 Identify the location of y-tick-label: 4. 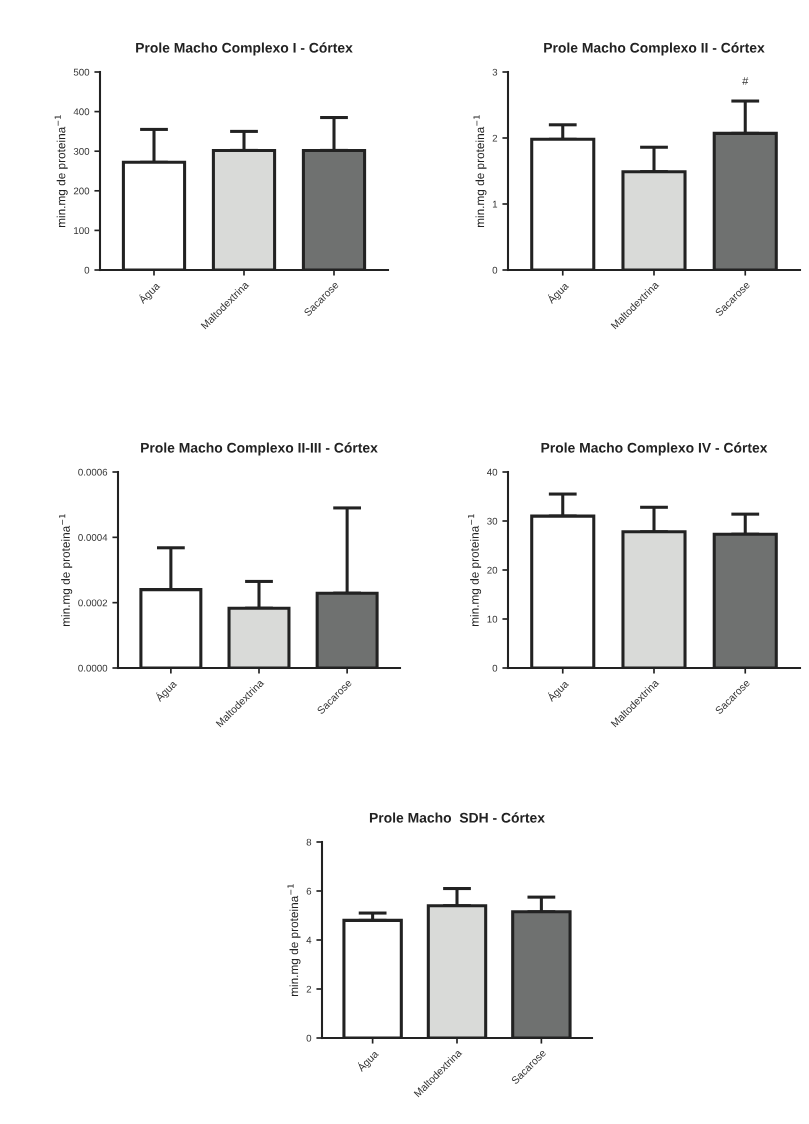
(309, 940).